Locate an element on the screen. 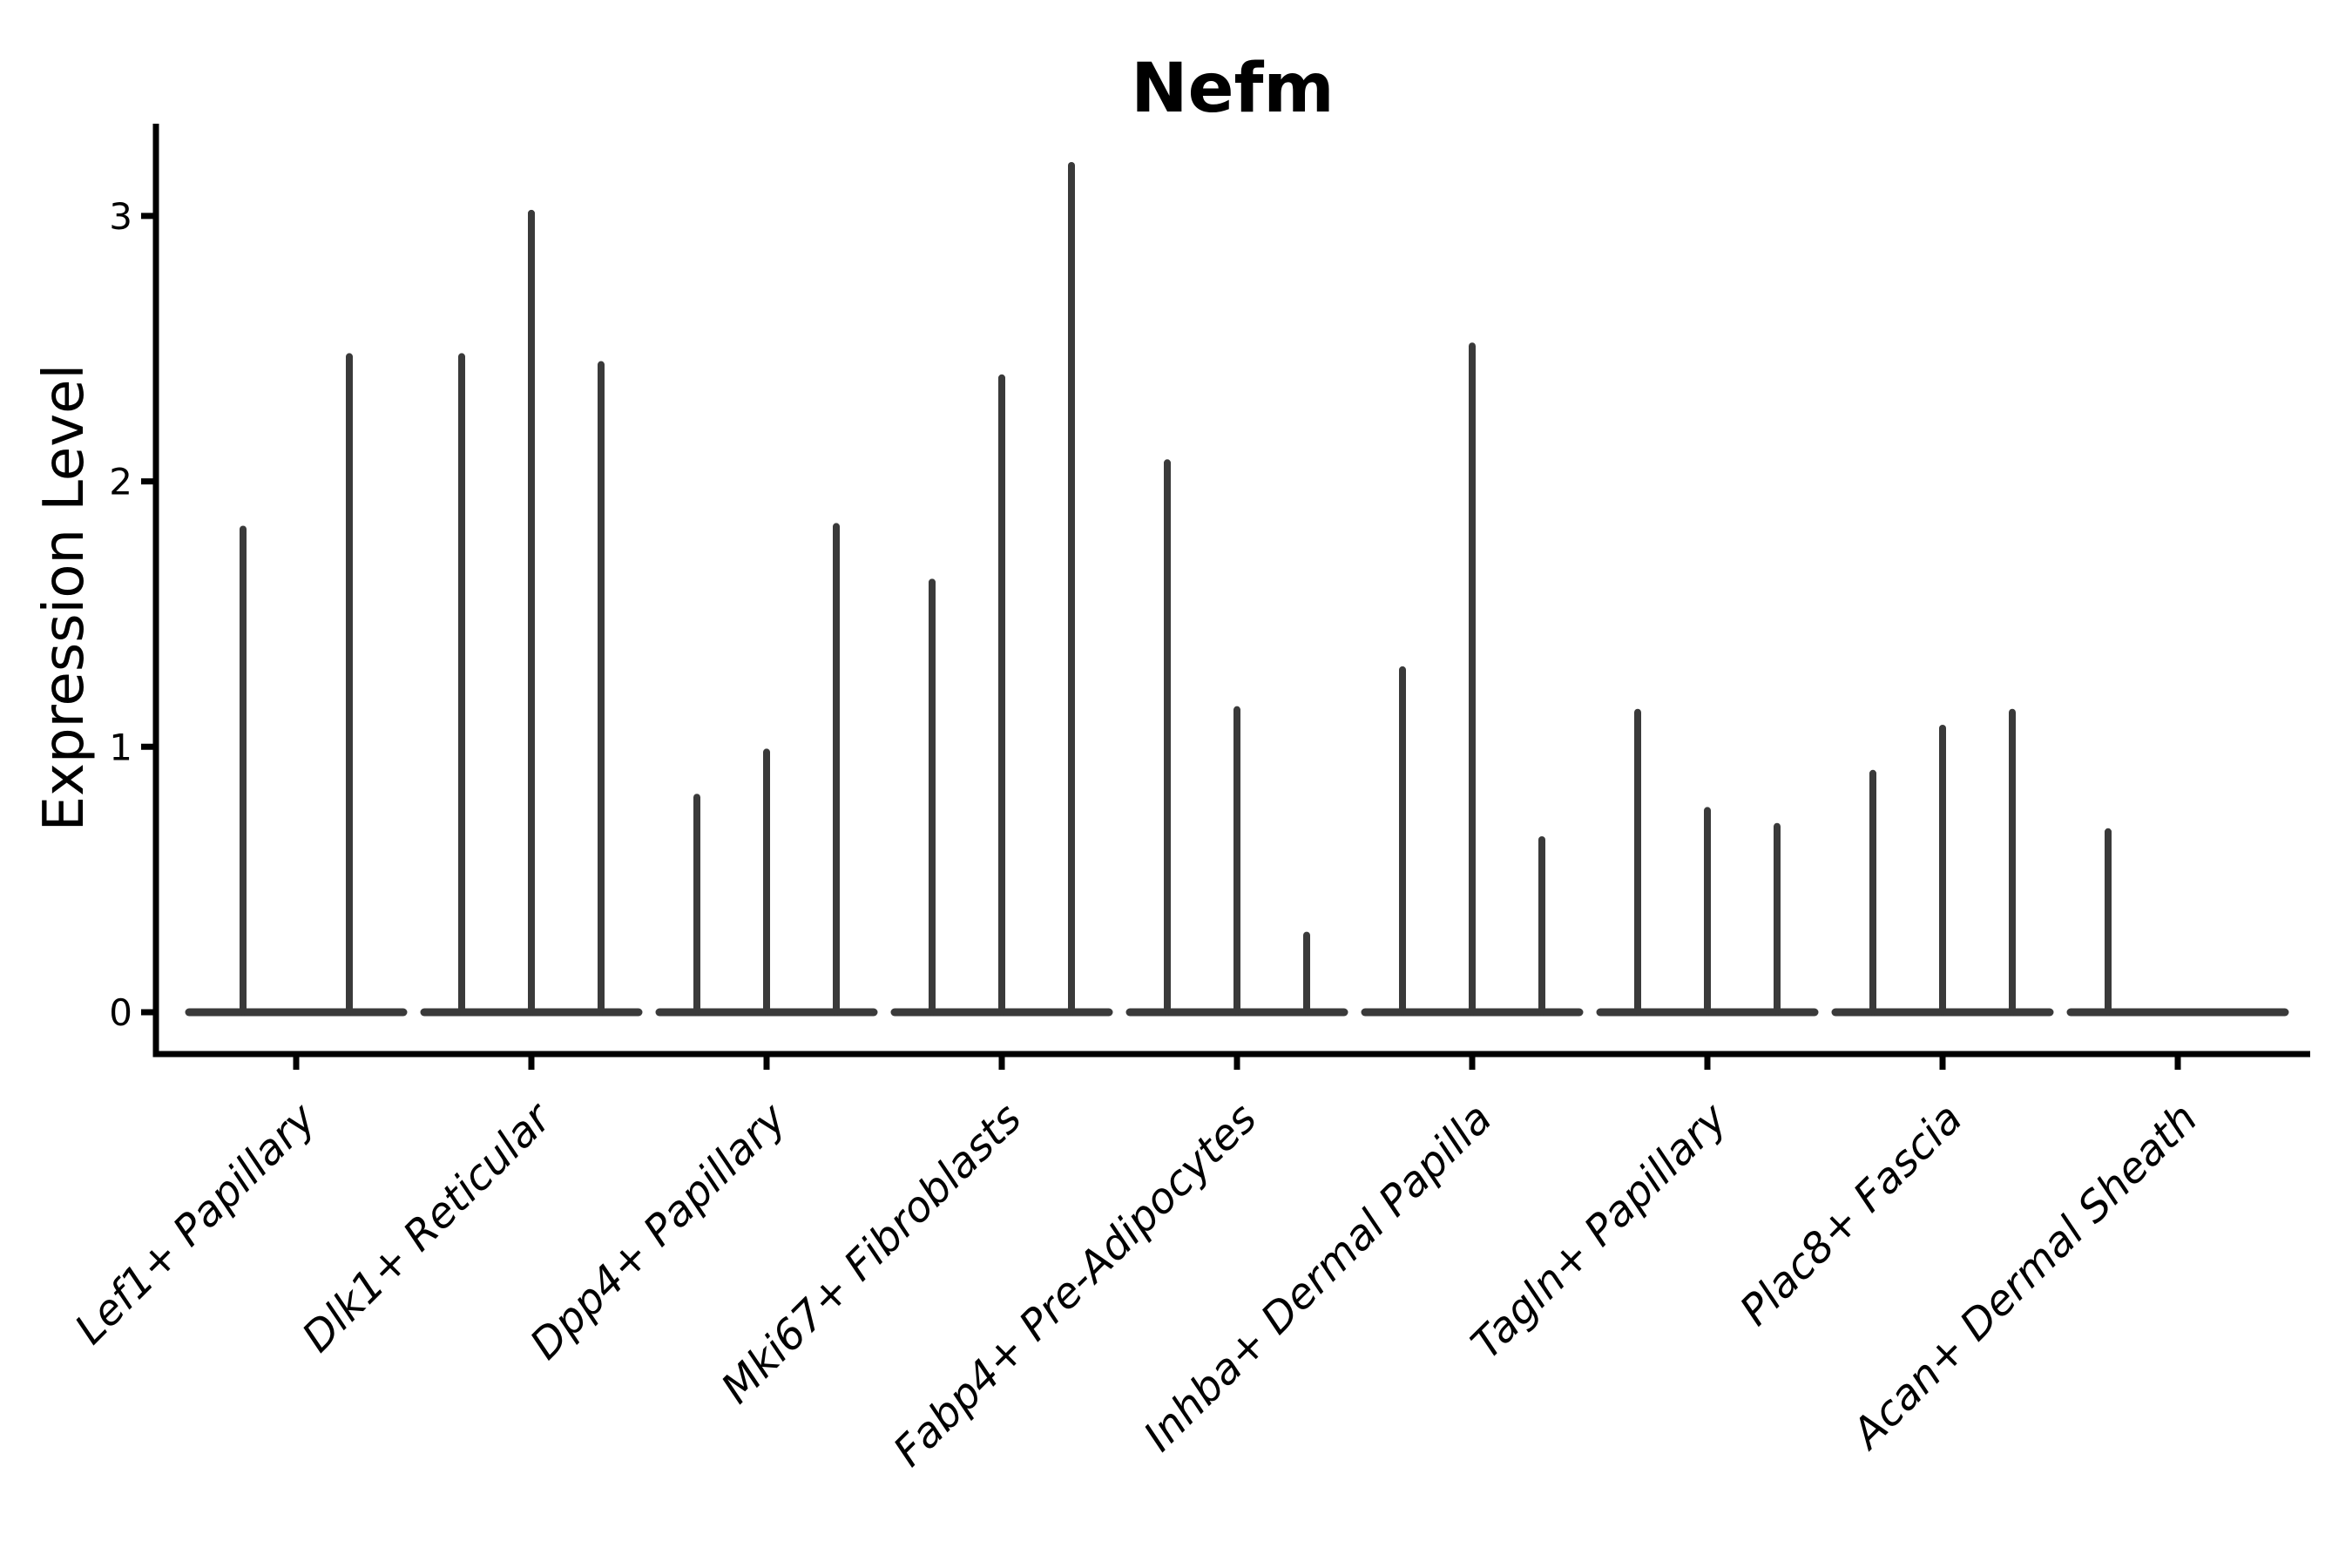 Image resolution: width=2352 pixels, height=1568 pixels. y-tick-label: 1 is located at coordinates (120, 747).